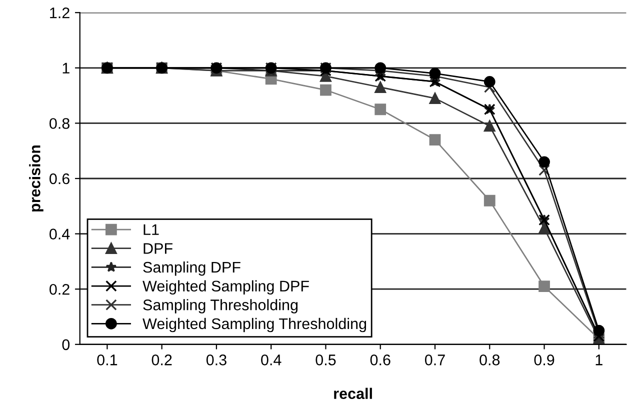 The width and height of the screenshot is (639, 420). Describe the element at coordinates (107, 360) in the screenshot. I see `x-tick-label: 0.1` at that location.